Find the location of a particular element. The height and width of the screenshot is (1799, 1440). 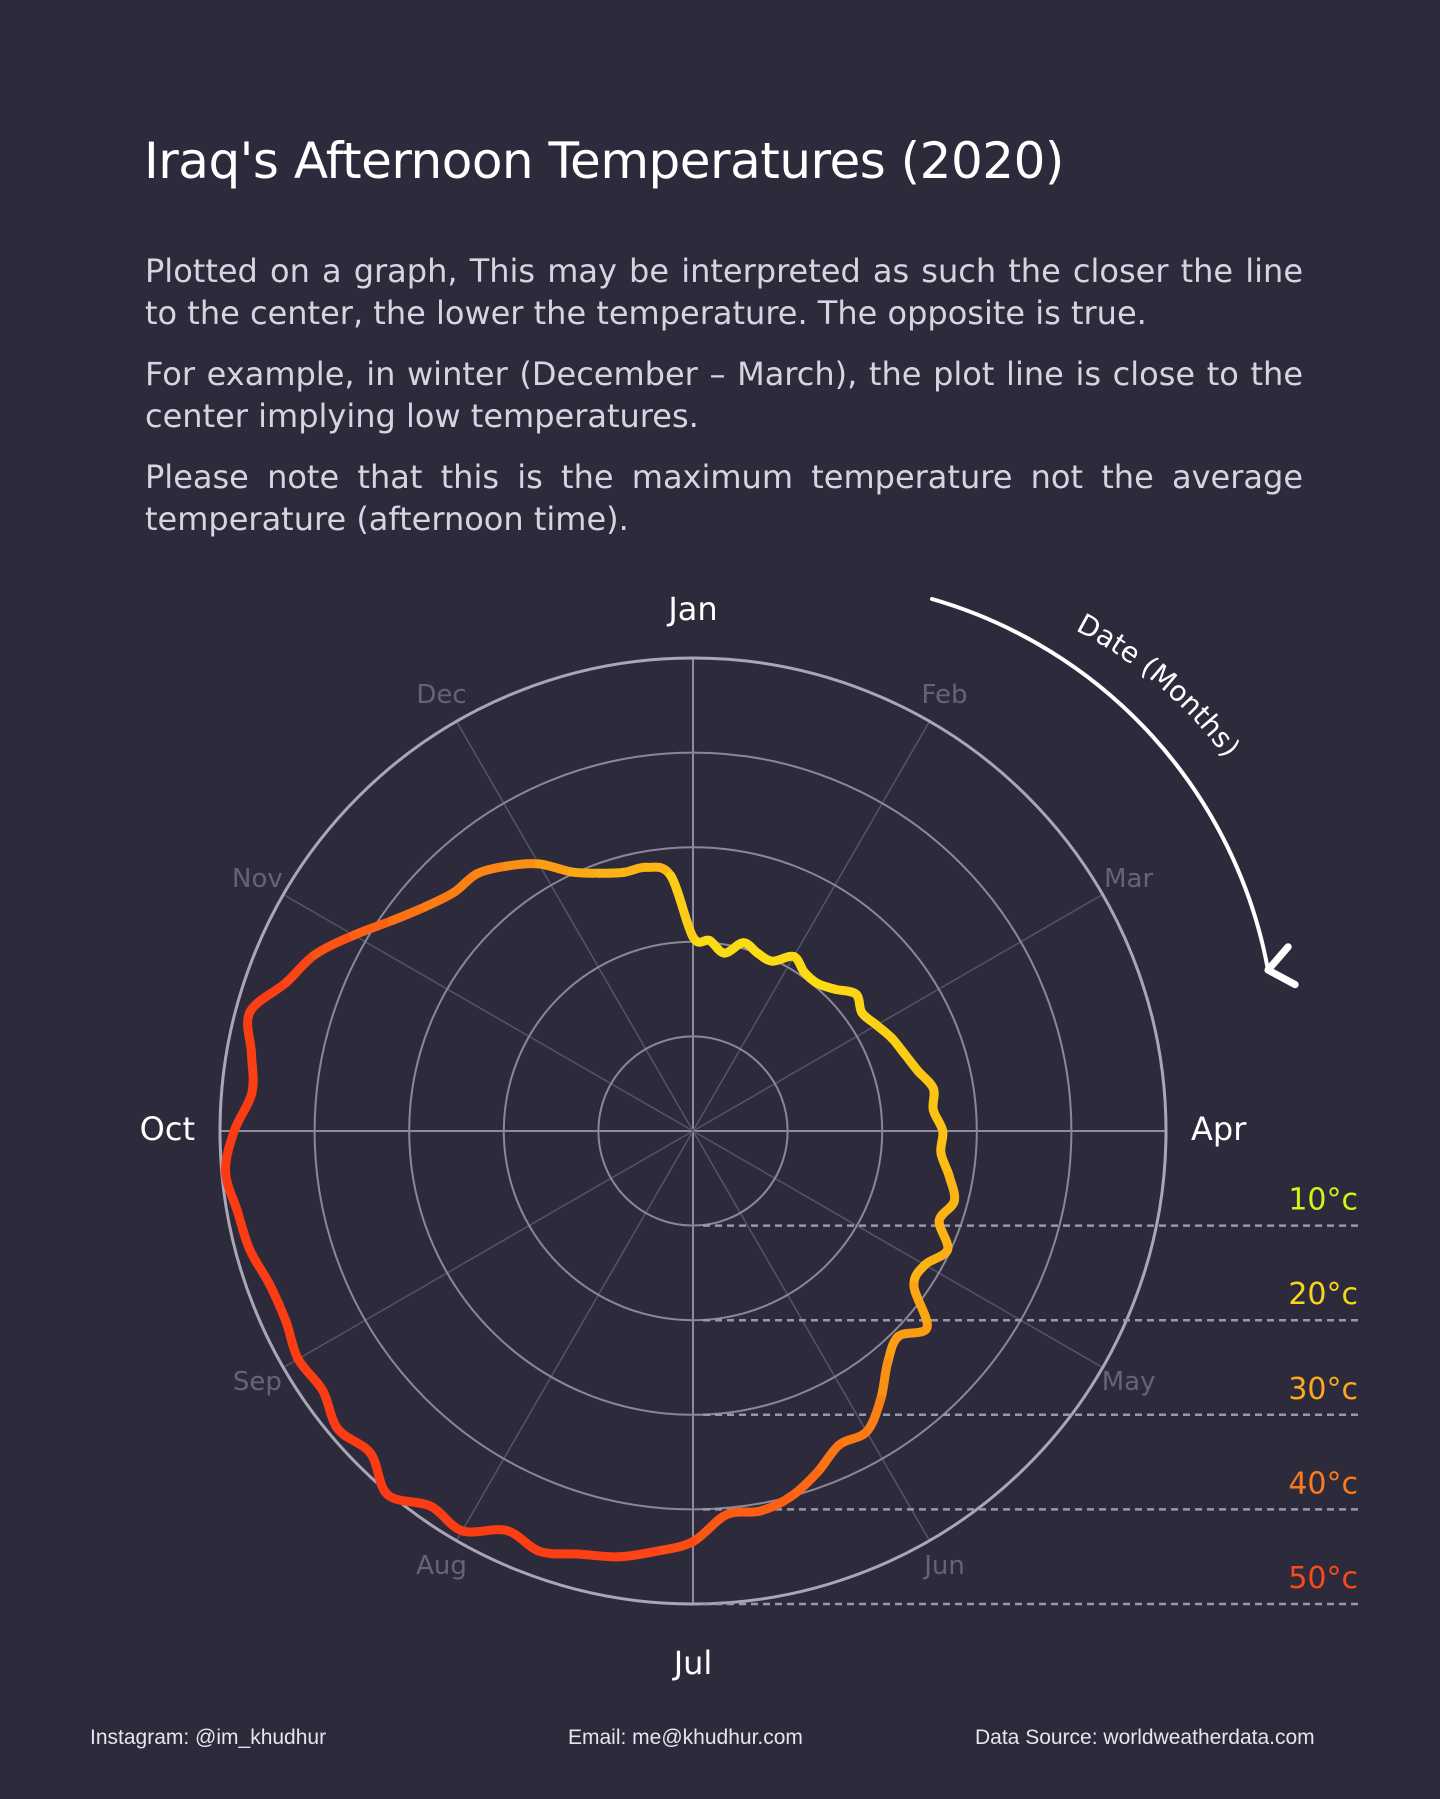

temperature-scale-labels: 10°c 20°c 30°c 40°c 50°c is located at coordinates (1323, 1389).